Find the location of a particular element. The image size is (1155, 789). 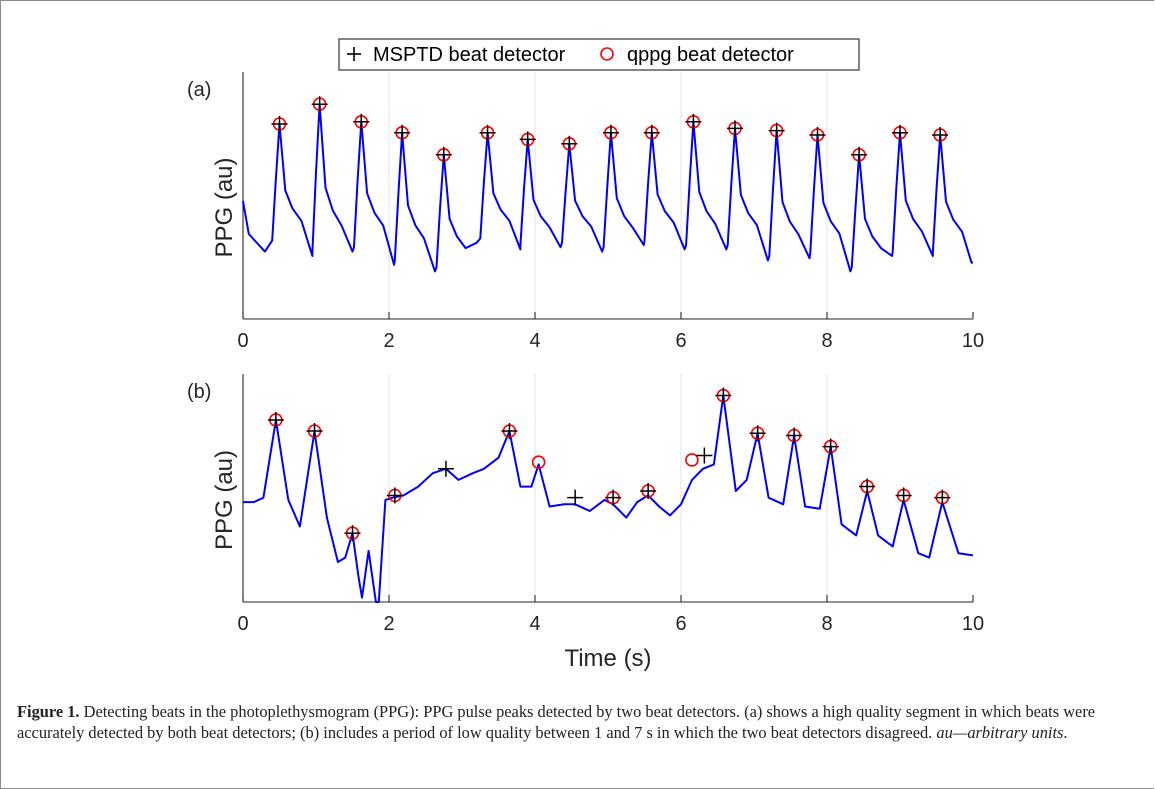

caption-label: Figure 1. is located at coordinates (48, 711).